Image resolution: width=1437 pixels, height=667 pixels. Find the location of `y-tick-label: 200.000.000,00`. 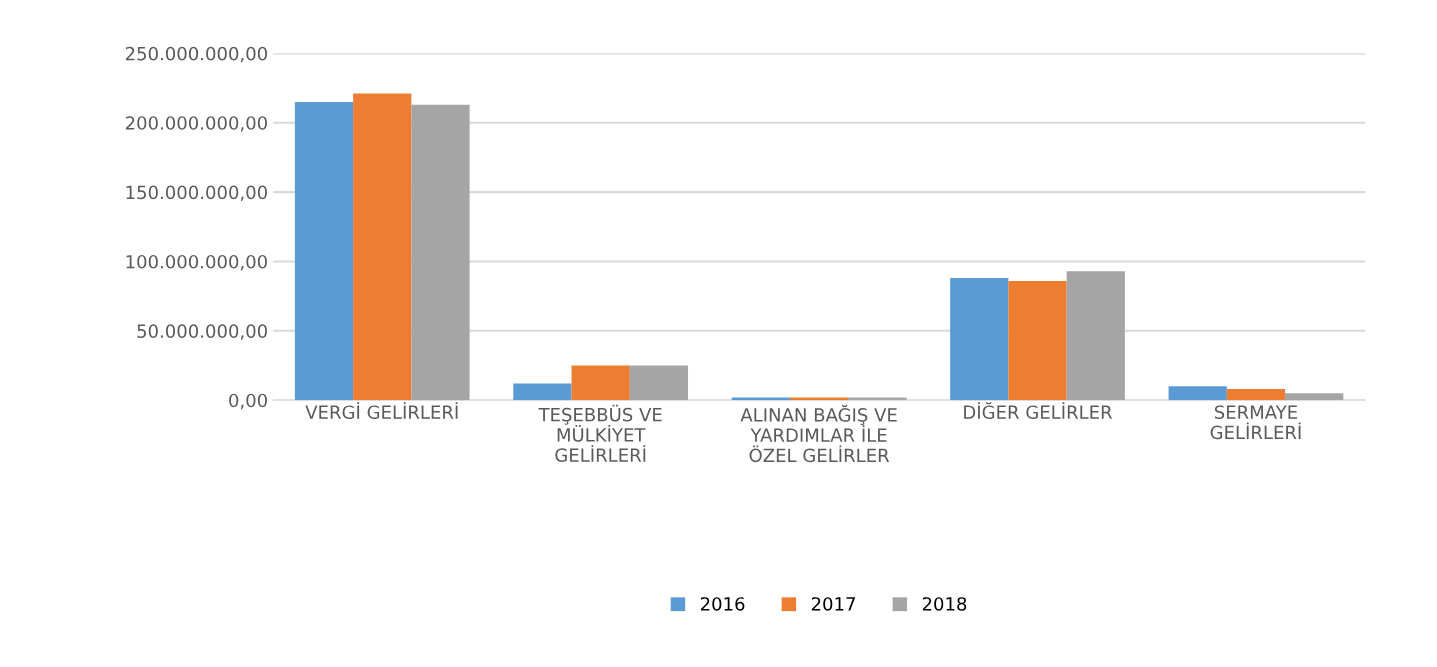

y-tick-label: 200.000.000,00 is located at coordinates (196, 124).